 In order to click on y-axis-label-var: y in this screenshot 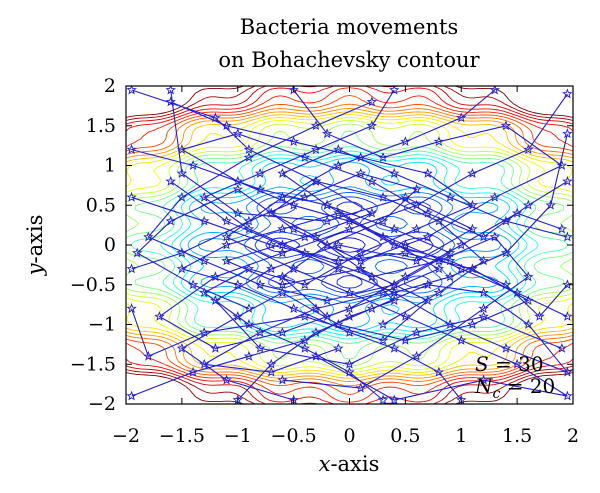, I will do `click(35, 269)`.